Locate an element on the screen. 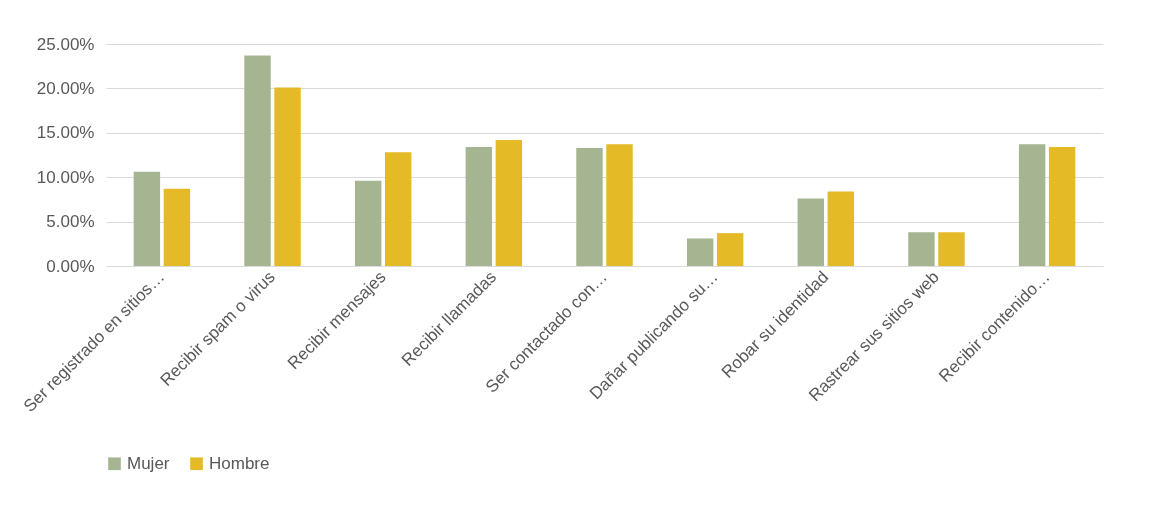 This screenshot has width=1150, height=528. legend-label: Mujer is located at coordinates (148, 463).